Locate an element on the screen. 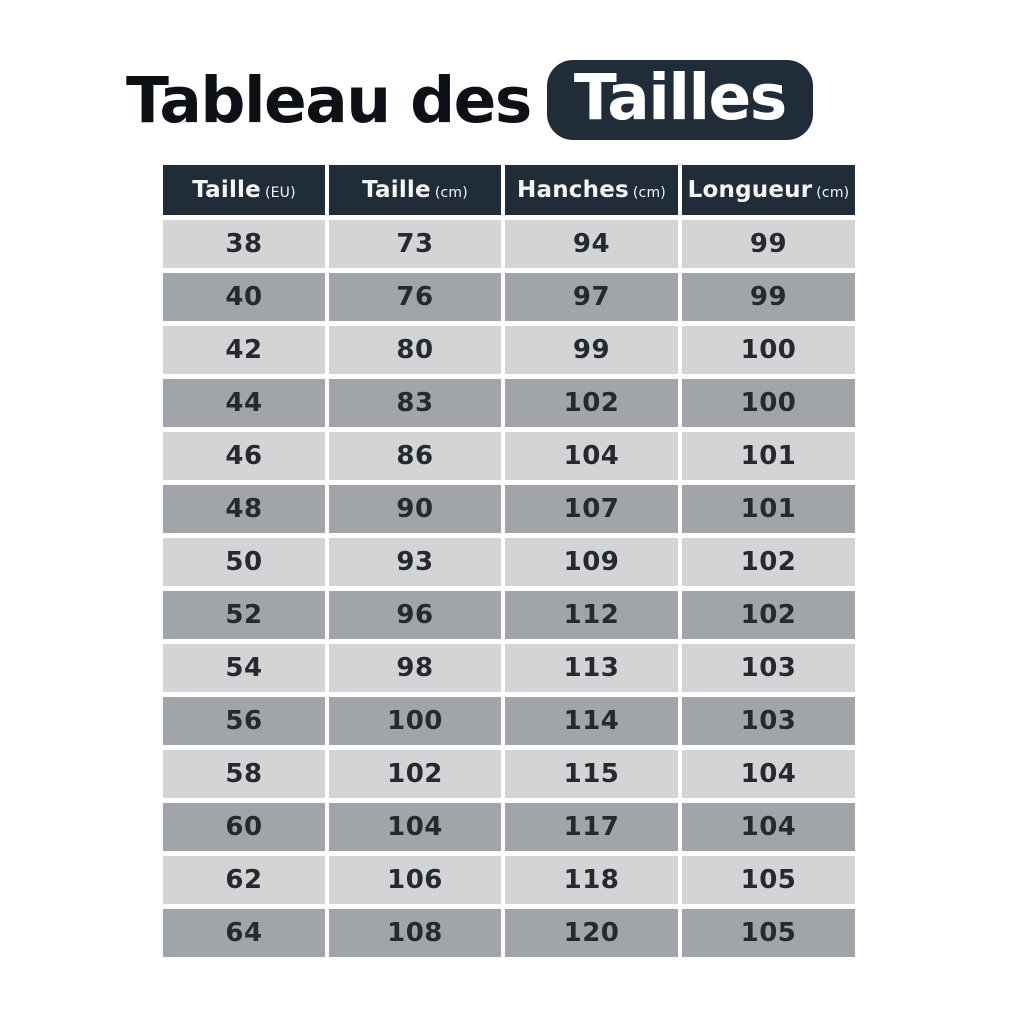  column-header-taille-eu: Taille (EU) is located at coordinates (244, 190).